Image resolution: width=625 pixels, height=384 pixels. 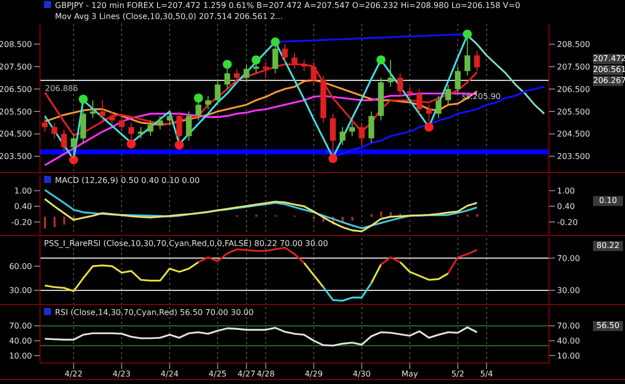 I want to click on x-tick-label: 4/23, so click(x=121, y=374).